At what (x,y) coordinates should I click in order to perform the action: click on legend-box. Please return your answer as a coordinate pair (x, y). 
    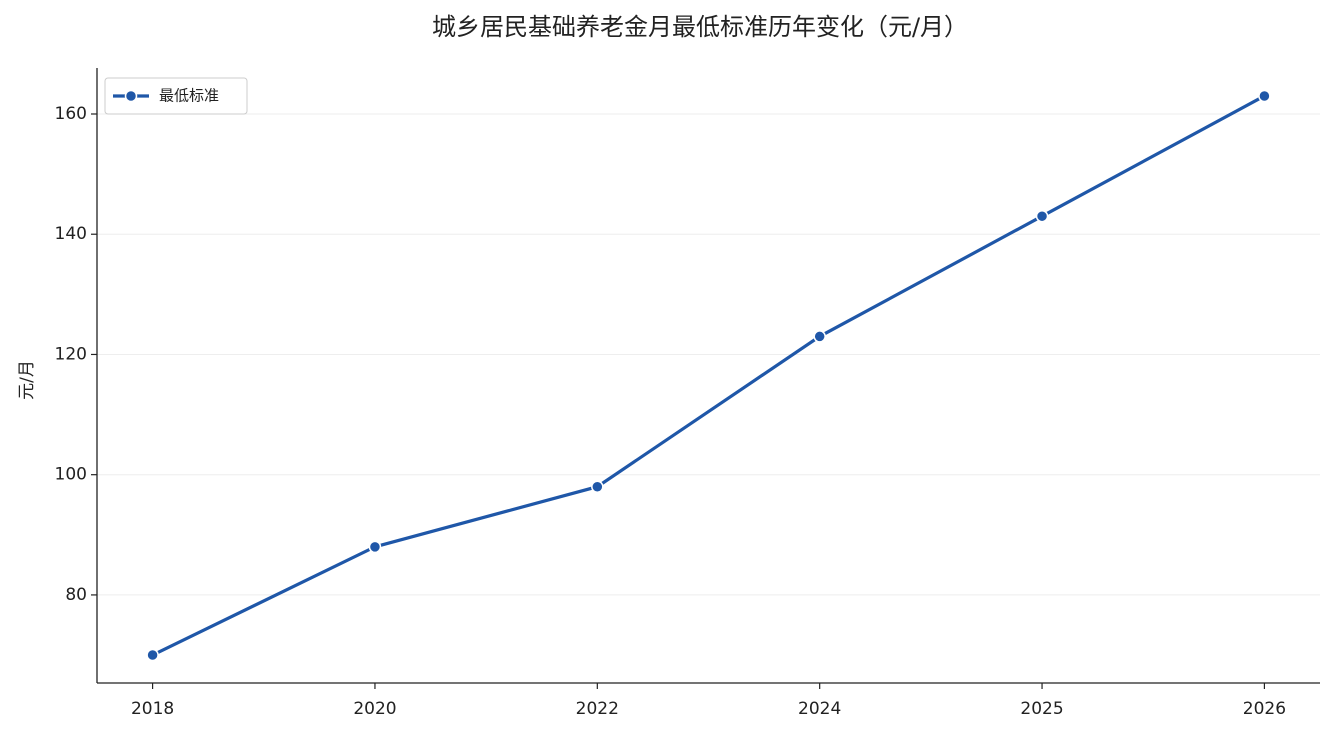
    Looking at the image, I should click on (176, 96).